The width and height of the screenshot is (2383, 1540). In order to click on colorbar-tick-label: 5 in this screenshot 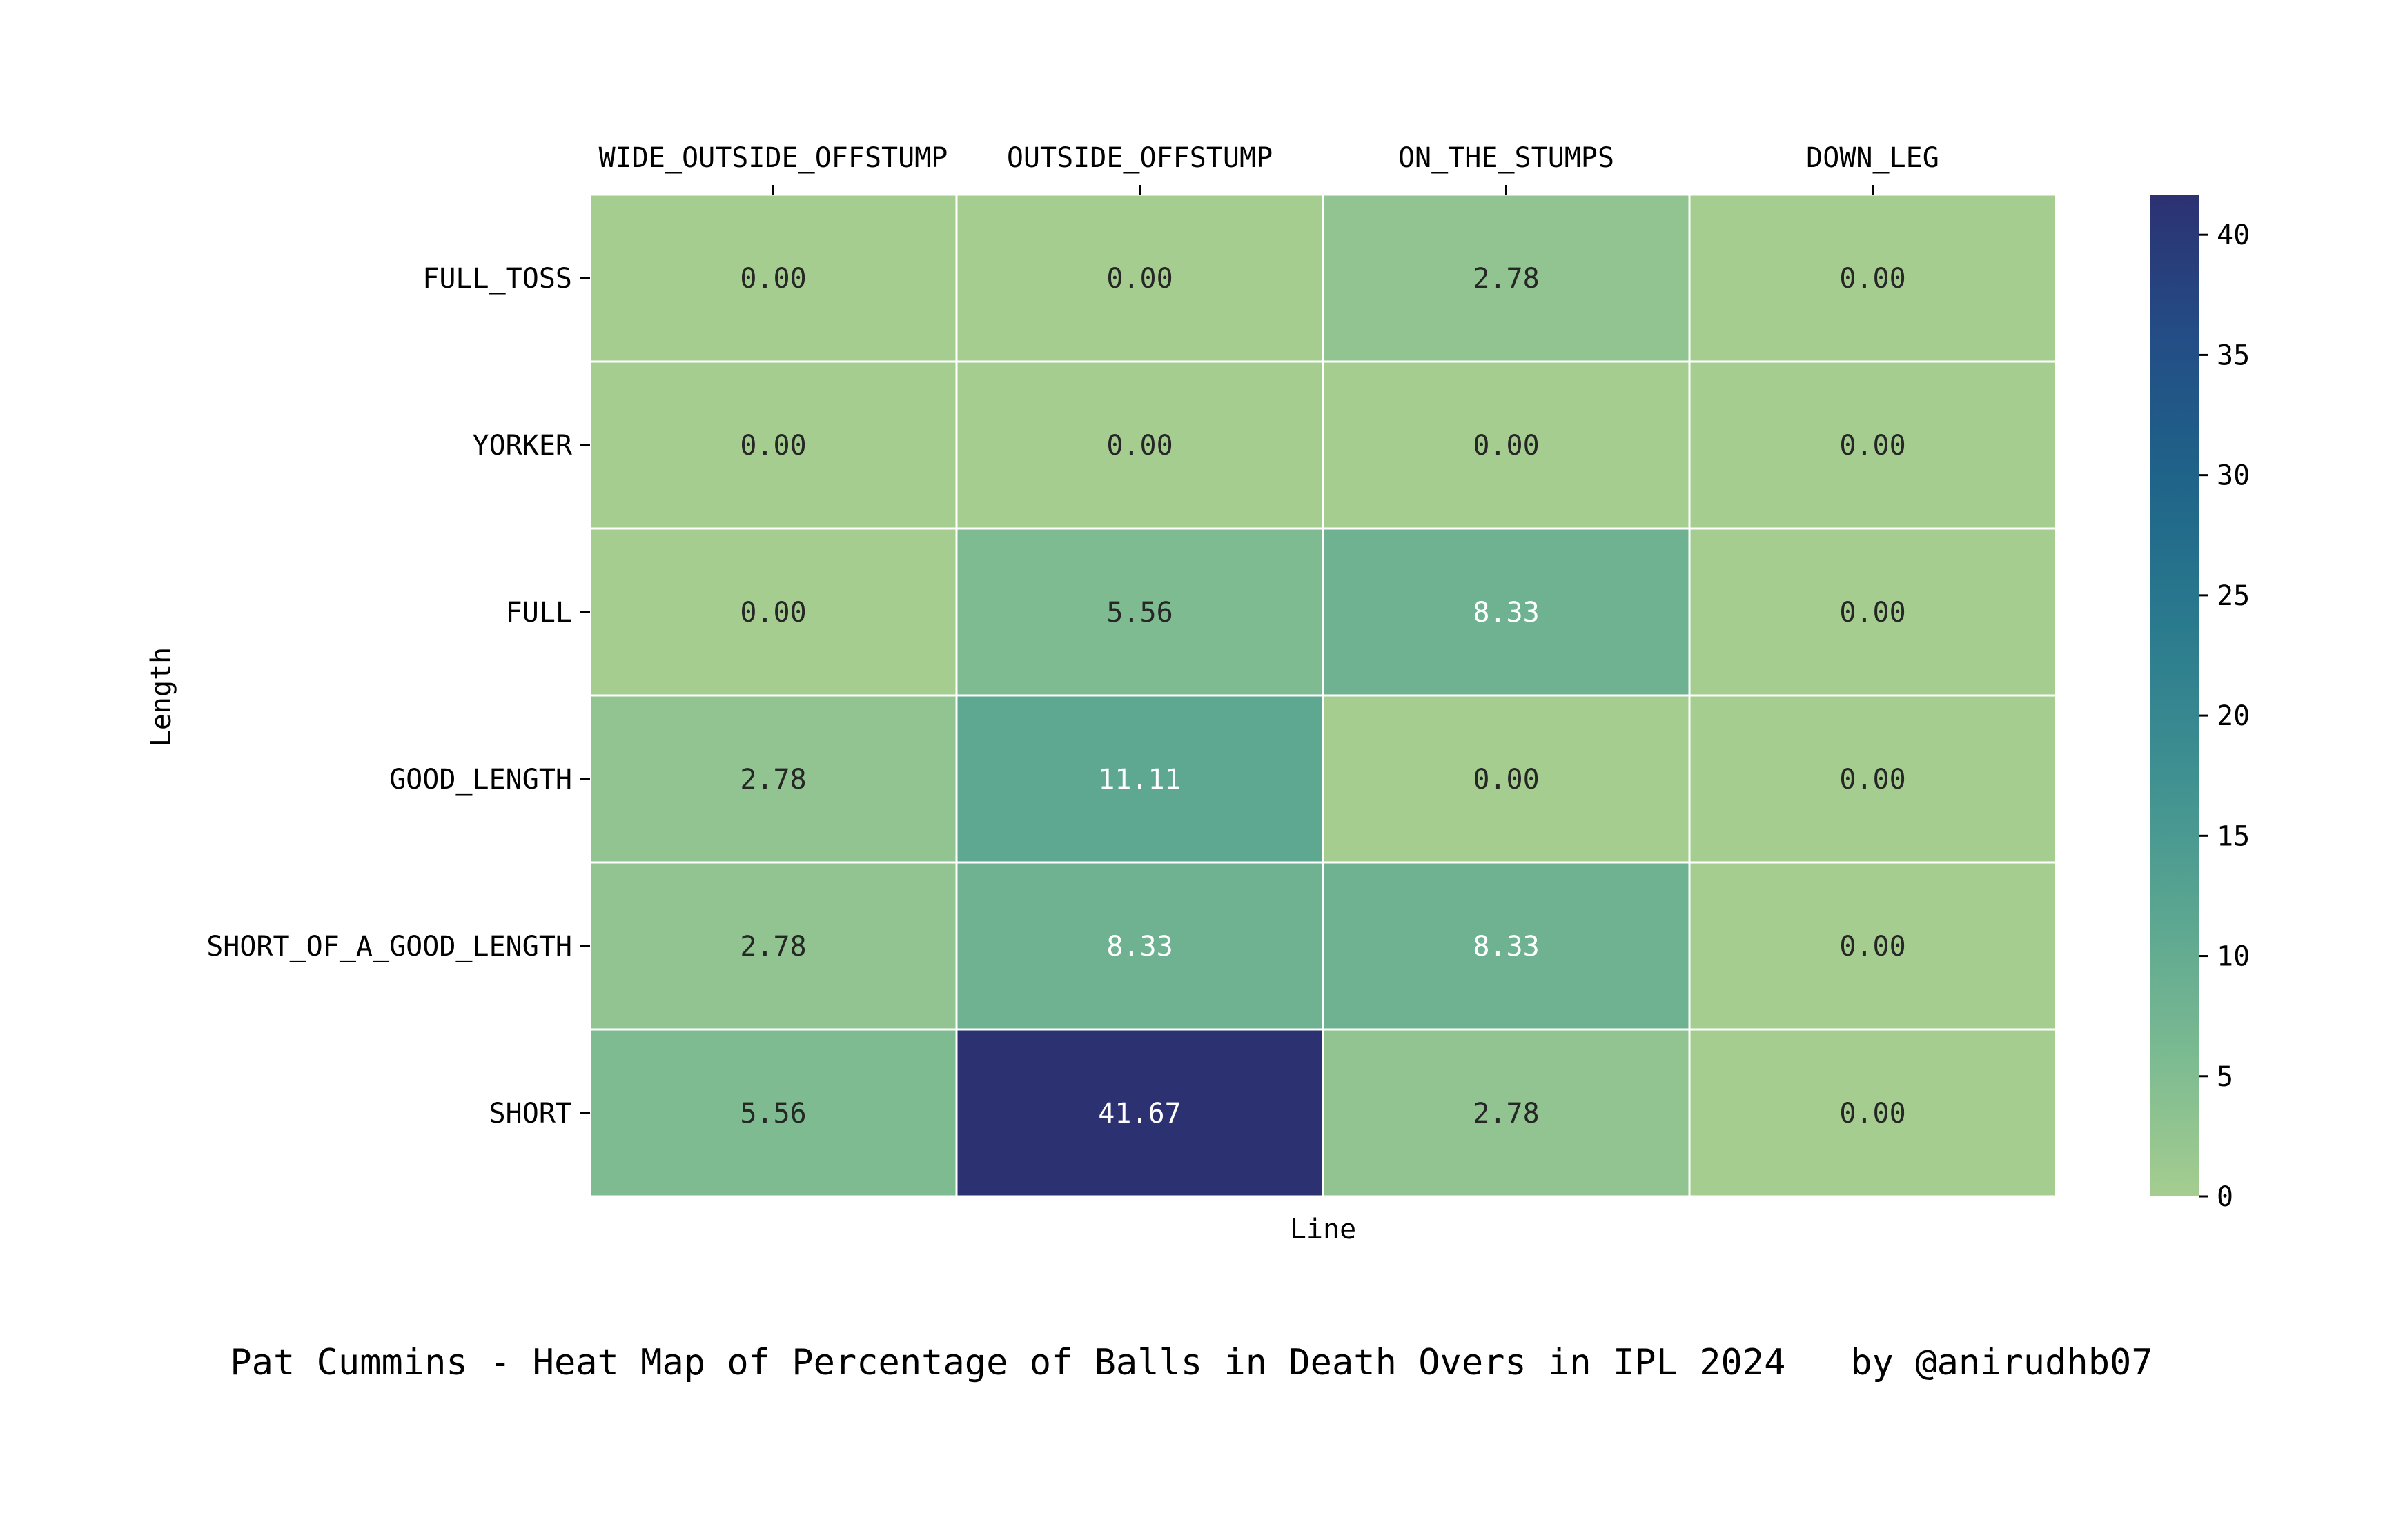, I will do `click(2225, 1077)`.